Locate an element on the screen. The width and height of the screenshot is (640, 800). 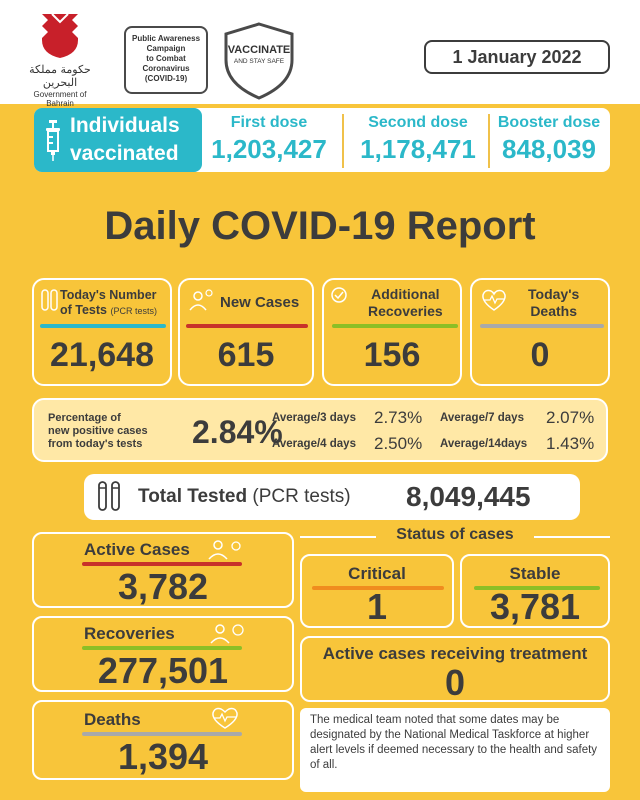
vaccinated-line2: vaccinated is located at coordinates (124, 153).